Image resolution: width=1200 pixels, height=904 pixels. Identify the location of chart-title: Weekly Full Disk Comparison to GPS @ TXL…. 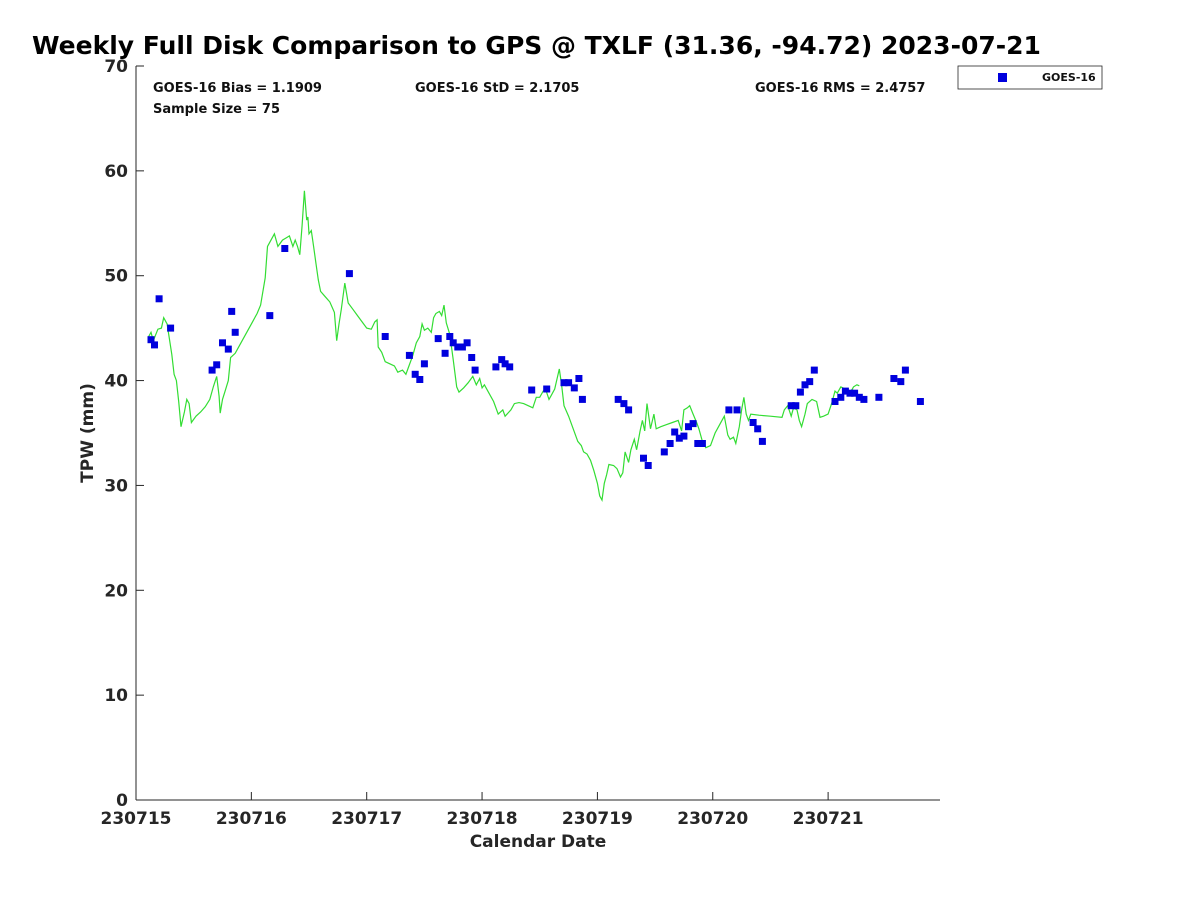
(536, 45).